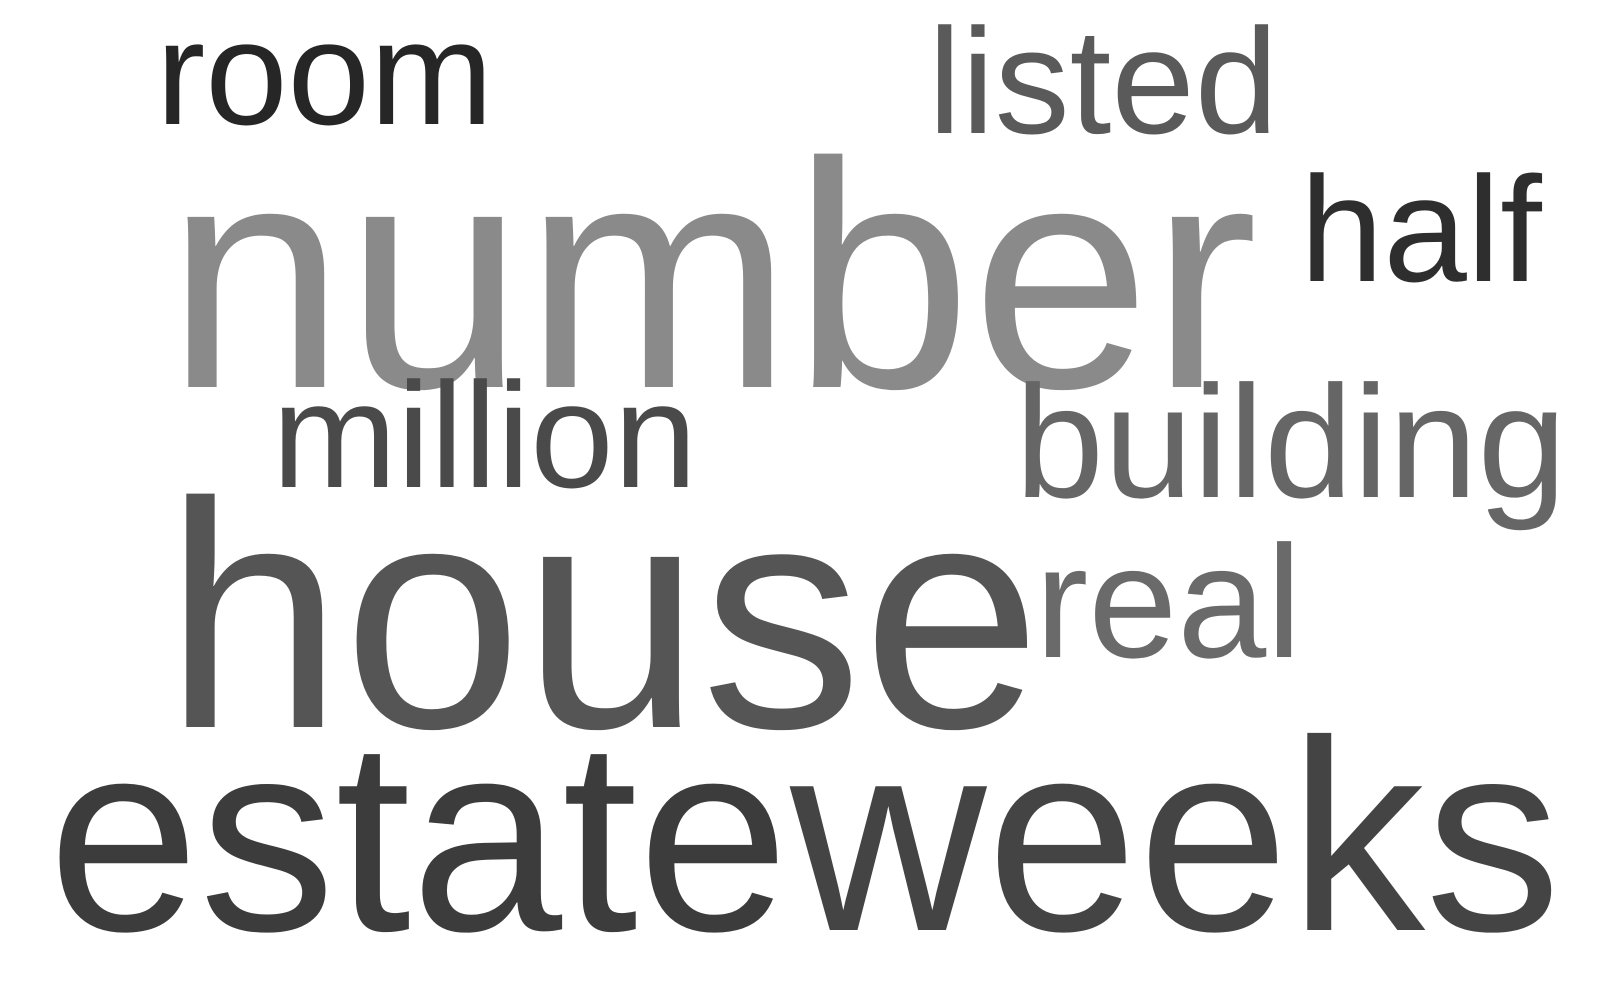  I want to click on word-estate: estate, so click(418, 836).